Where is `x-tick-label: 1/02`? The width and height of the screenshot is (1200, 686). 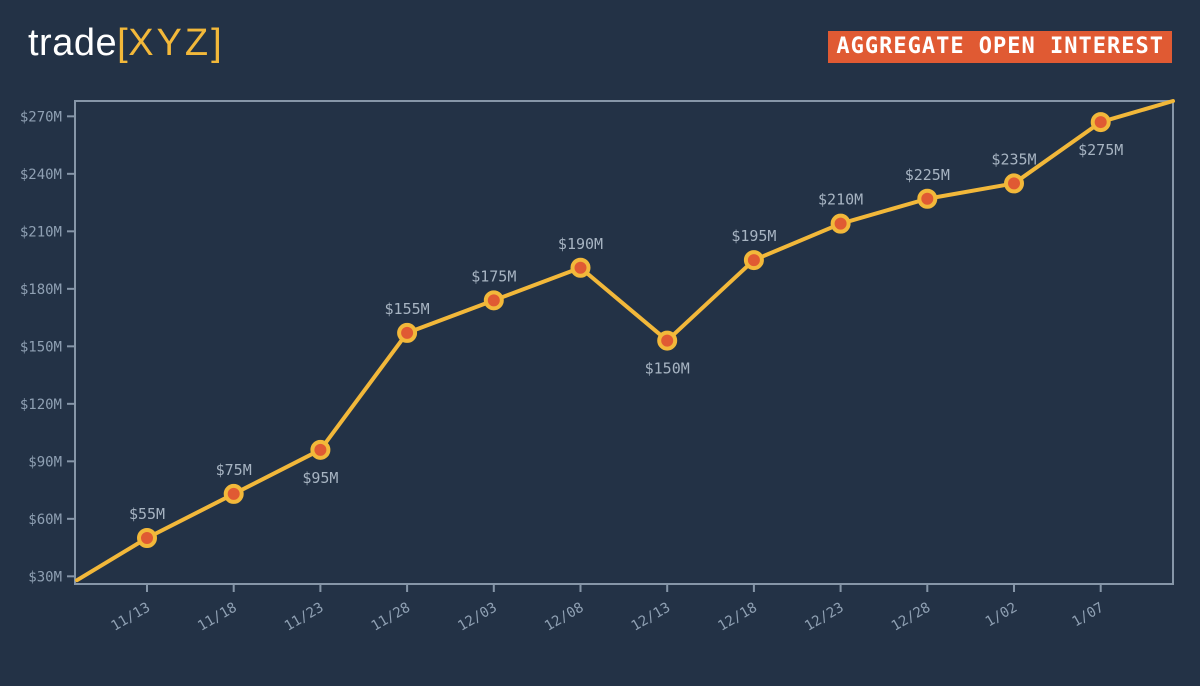
x-tick-label: 1/02 is located at coordinates (1001, 615).